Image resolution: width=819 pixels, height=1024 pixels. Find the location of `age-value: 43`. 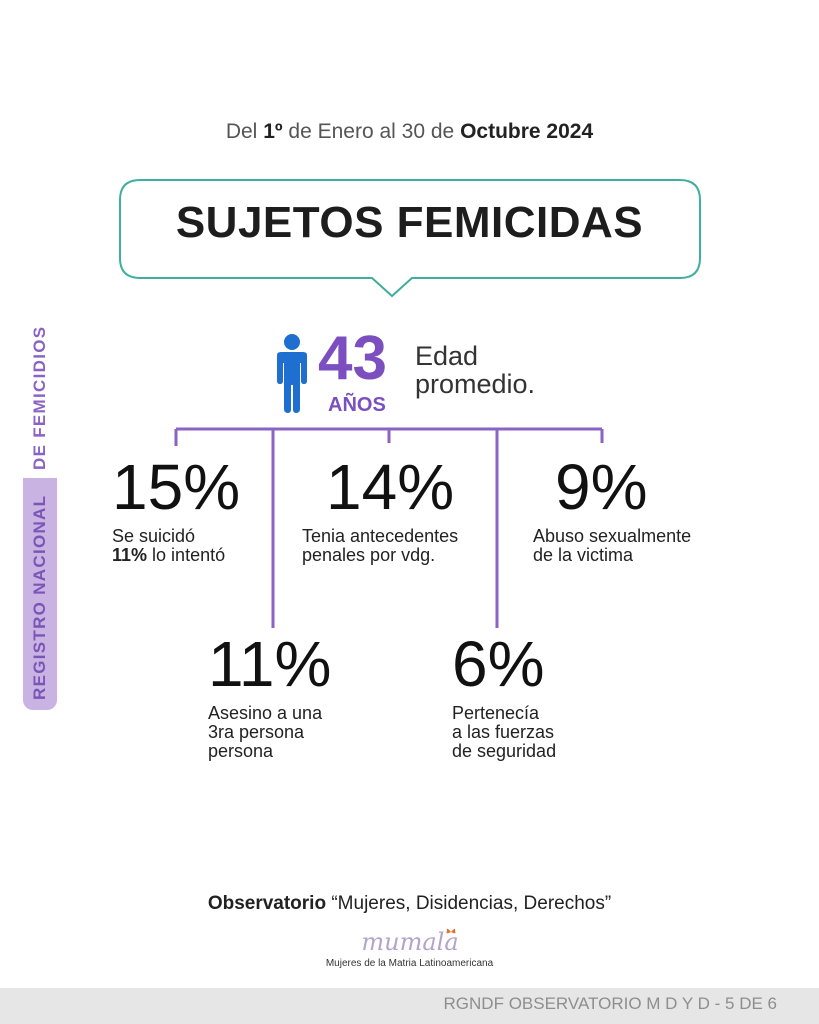

age-value: 43 is located at coordinates (352, 358).